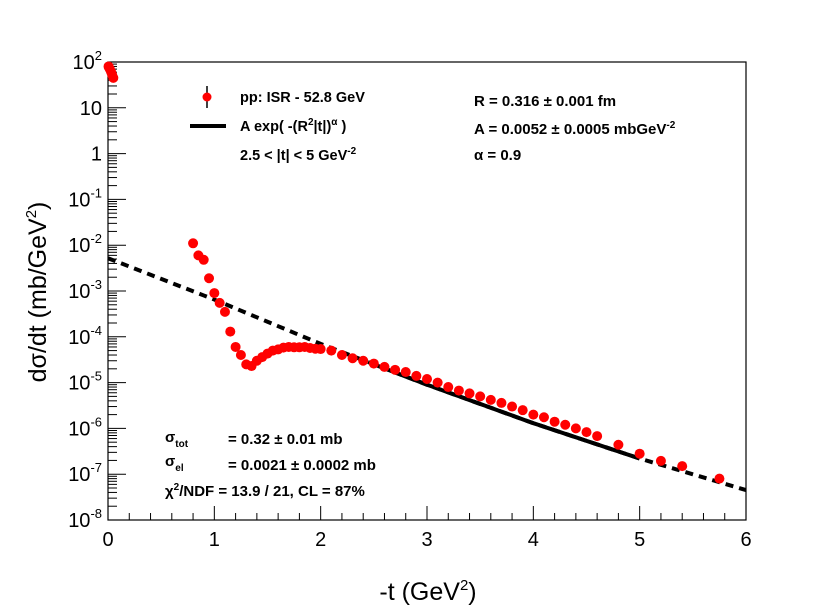 Image resolution: width=830 pixels, height=611 pixels. I want to click on y-tick-label: 10⁻², so click(85, 244).